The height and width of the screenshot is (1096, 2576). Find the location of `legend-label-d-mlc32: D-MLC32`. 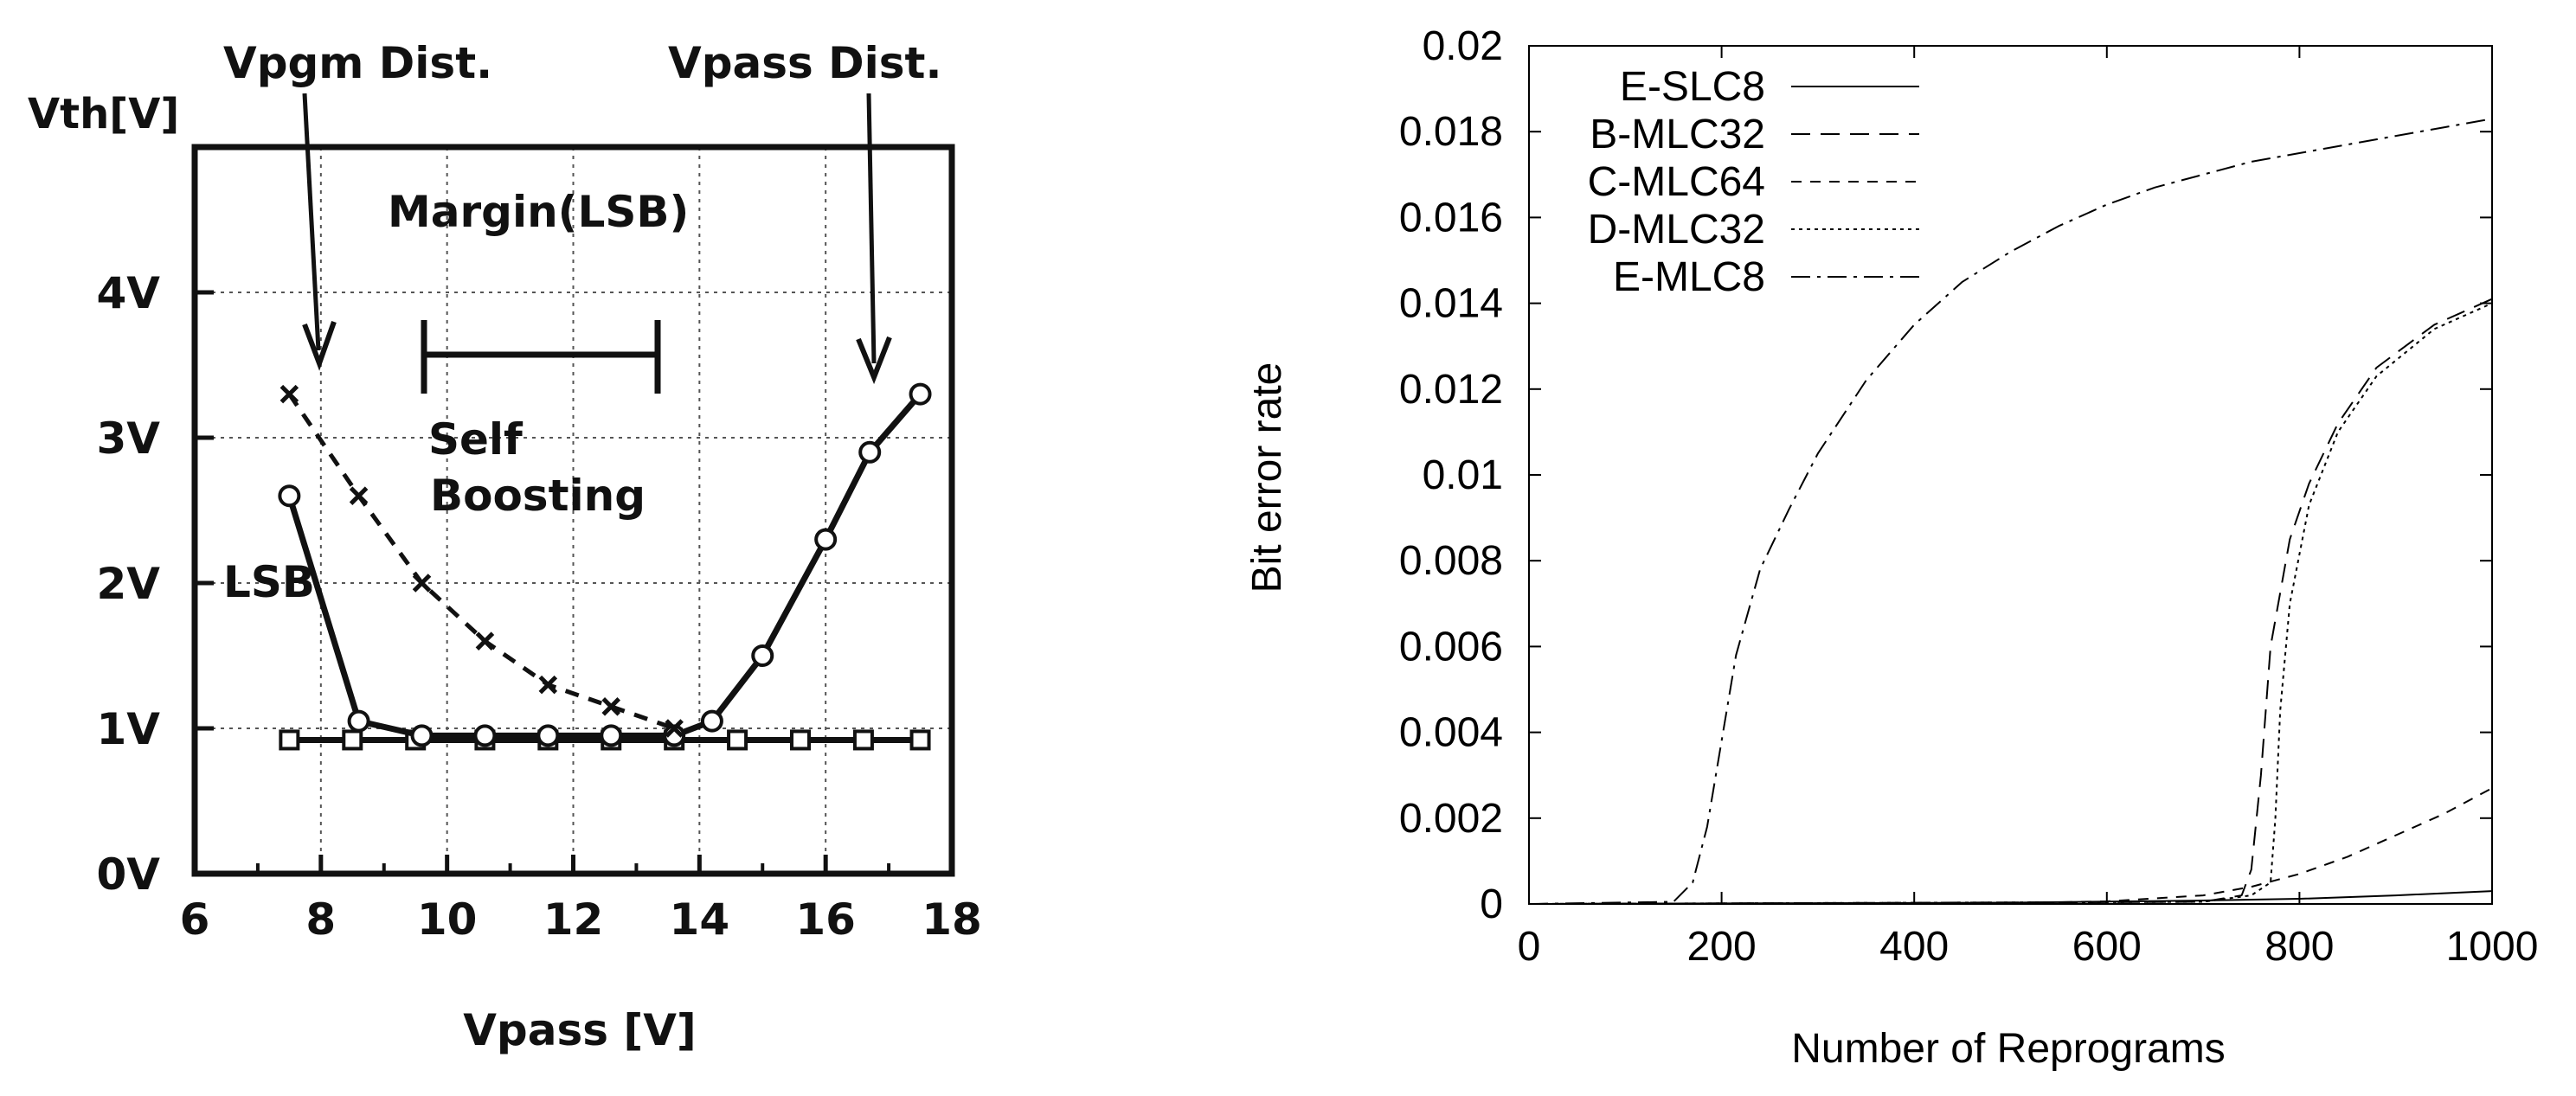

legend-label-d-mlc32: D-MLC32 is located at coordinates (1677, 230).